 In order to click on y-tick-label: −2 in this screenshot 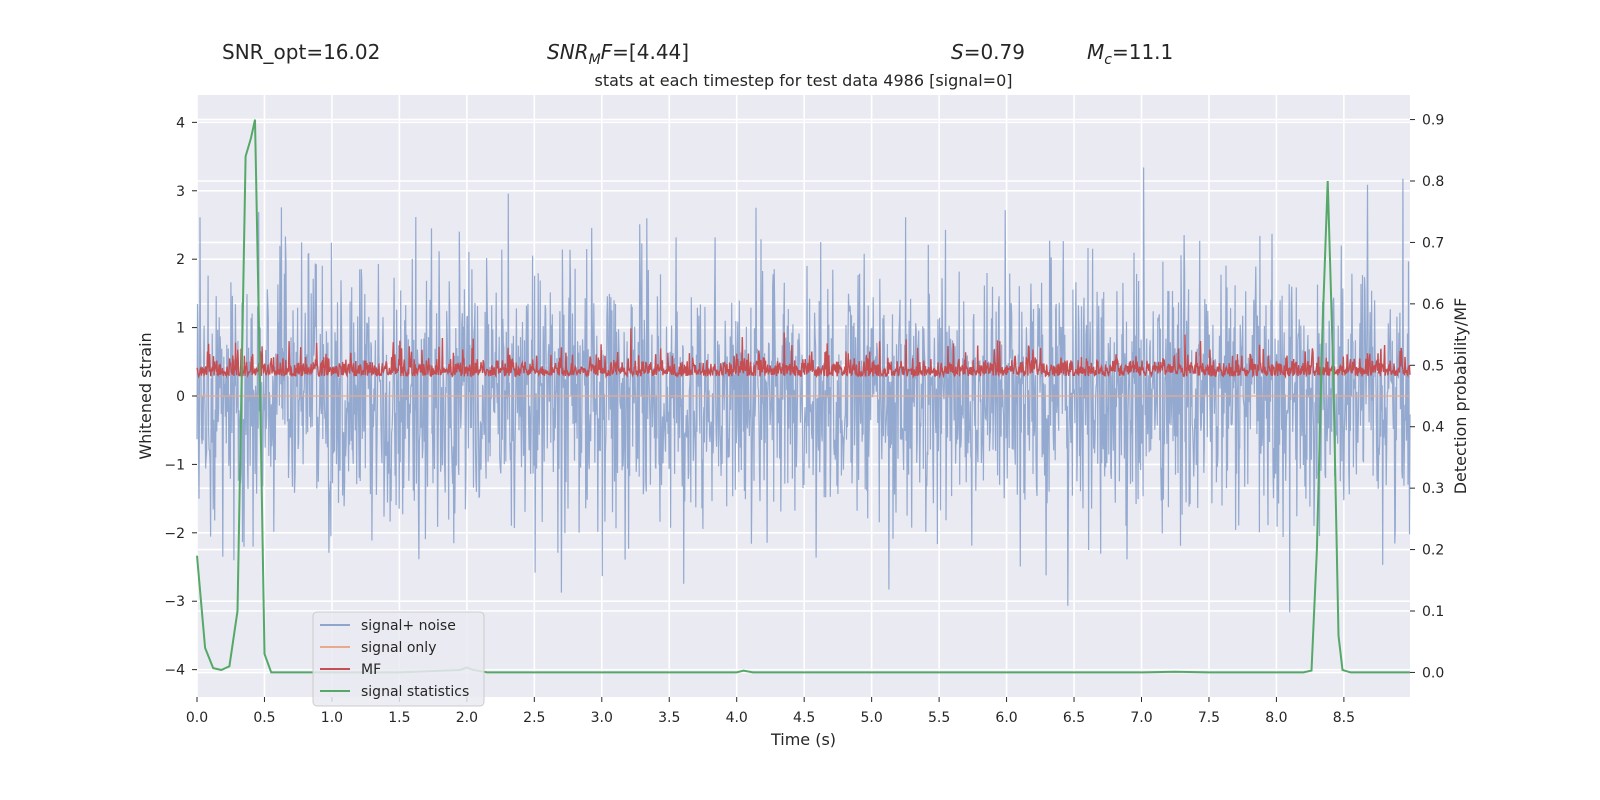, I will do `click(174, 534)`.